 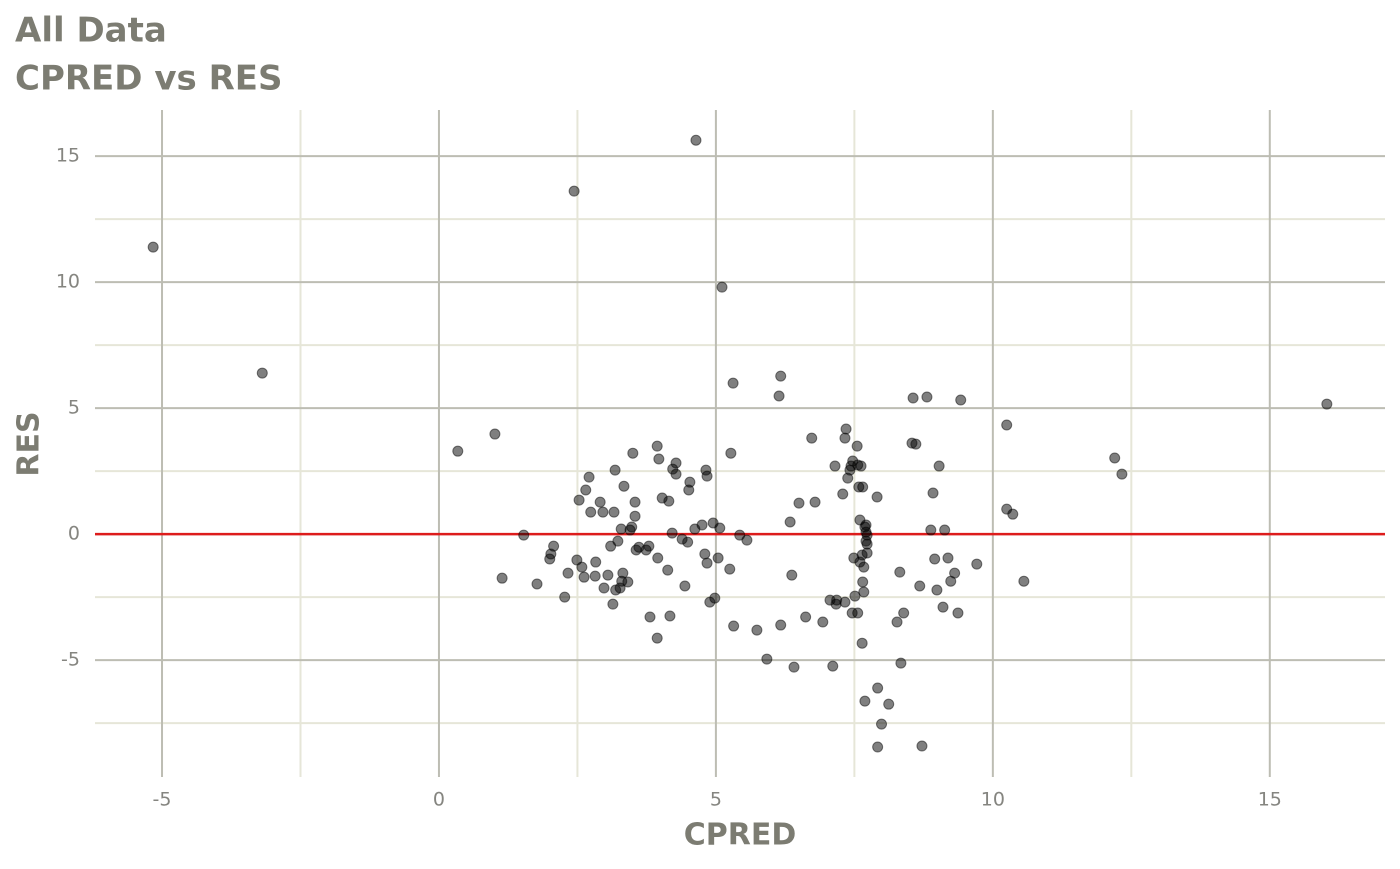 I want to click on x-axis-title: CPRED, so click(x=740, y=835).